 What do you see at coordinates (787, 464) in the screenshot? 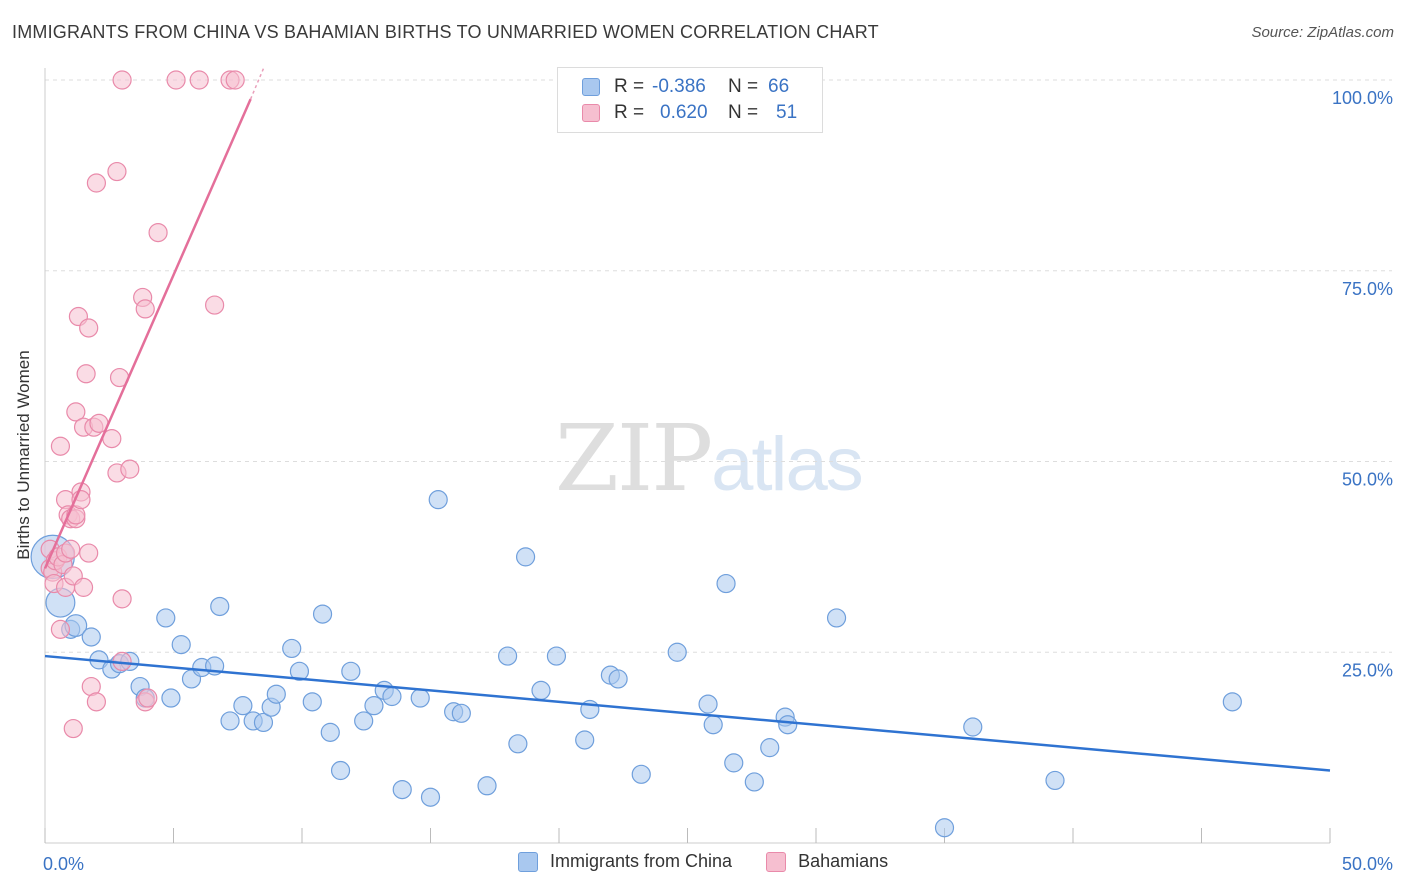
I see `watermark-atlas: atlas` at bounding box center [787, 464].